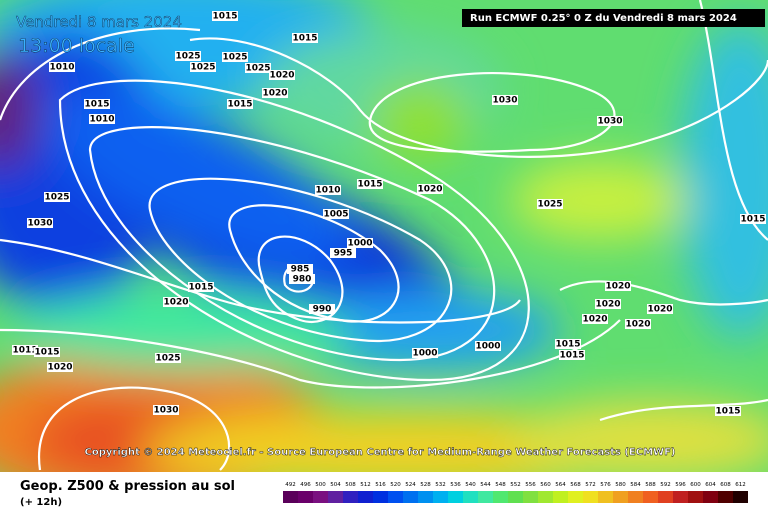 The width and height of the screenshot is (768, 516). Describe the element at coordinates (725, 485) in the screenshot. I see `legend-label: 608` at that location.